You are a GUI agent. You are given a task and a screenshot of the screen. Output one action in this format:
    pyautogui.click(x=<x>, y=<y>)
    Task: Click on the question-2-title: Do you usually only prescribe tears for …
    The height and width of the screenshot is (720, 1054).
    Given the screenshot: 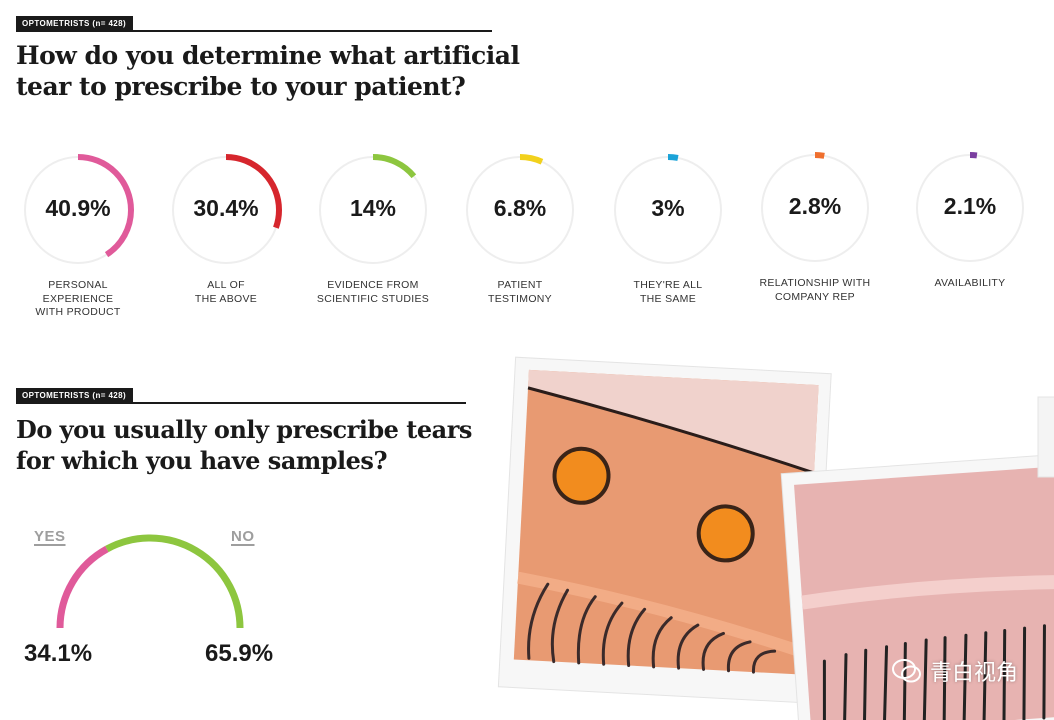 What is the action you would take?
    pyautogui.click(x=244, y=445)
    